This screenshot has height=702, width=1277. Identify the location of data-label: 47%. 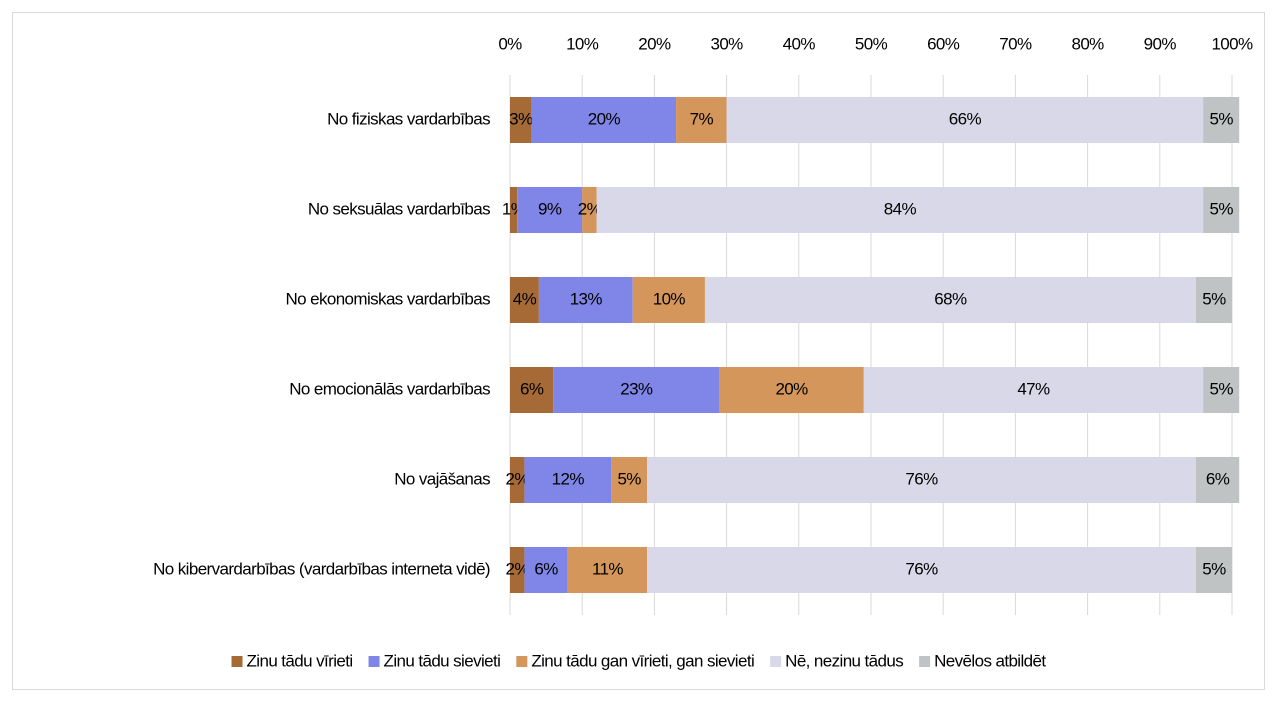
(1033, 388).